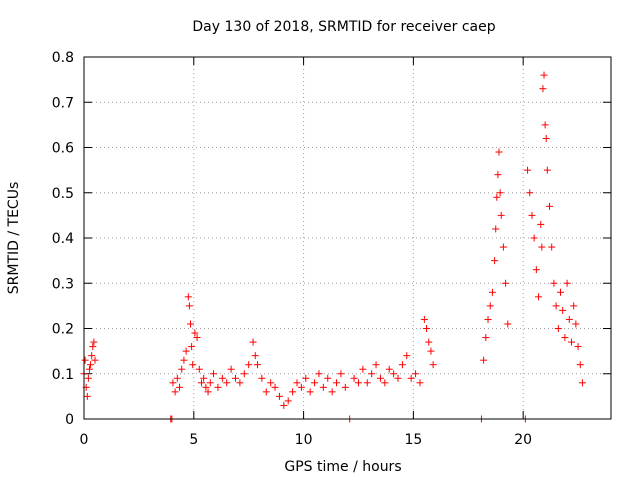 Image resolution: width=640 pixels, height=480 pixels. I want to click on y-tick-label: 0.8, so click(63, 58).